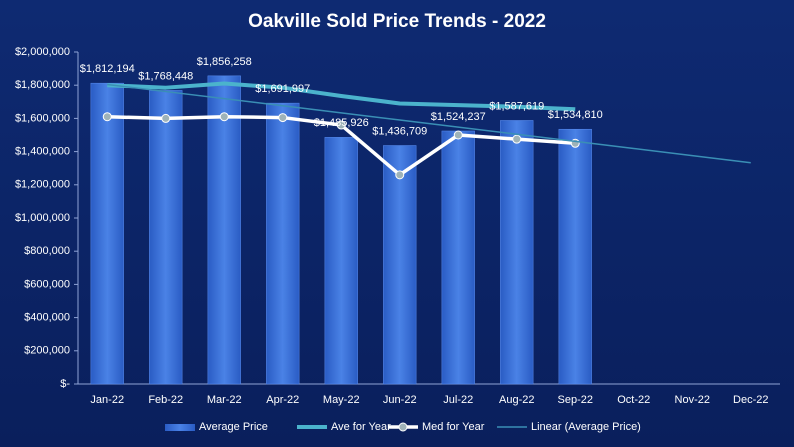 Image resolution: width=794 pixels, height=447 pixels. Describe the element at coordinates (403, 427) in the screenshot. I see `legend-marker` at that location.